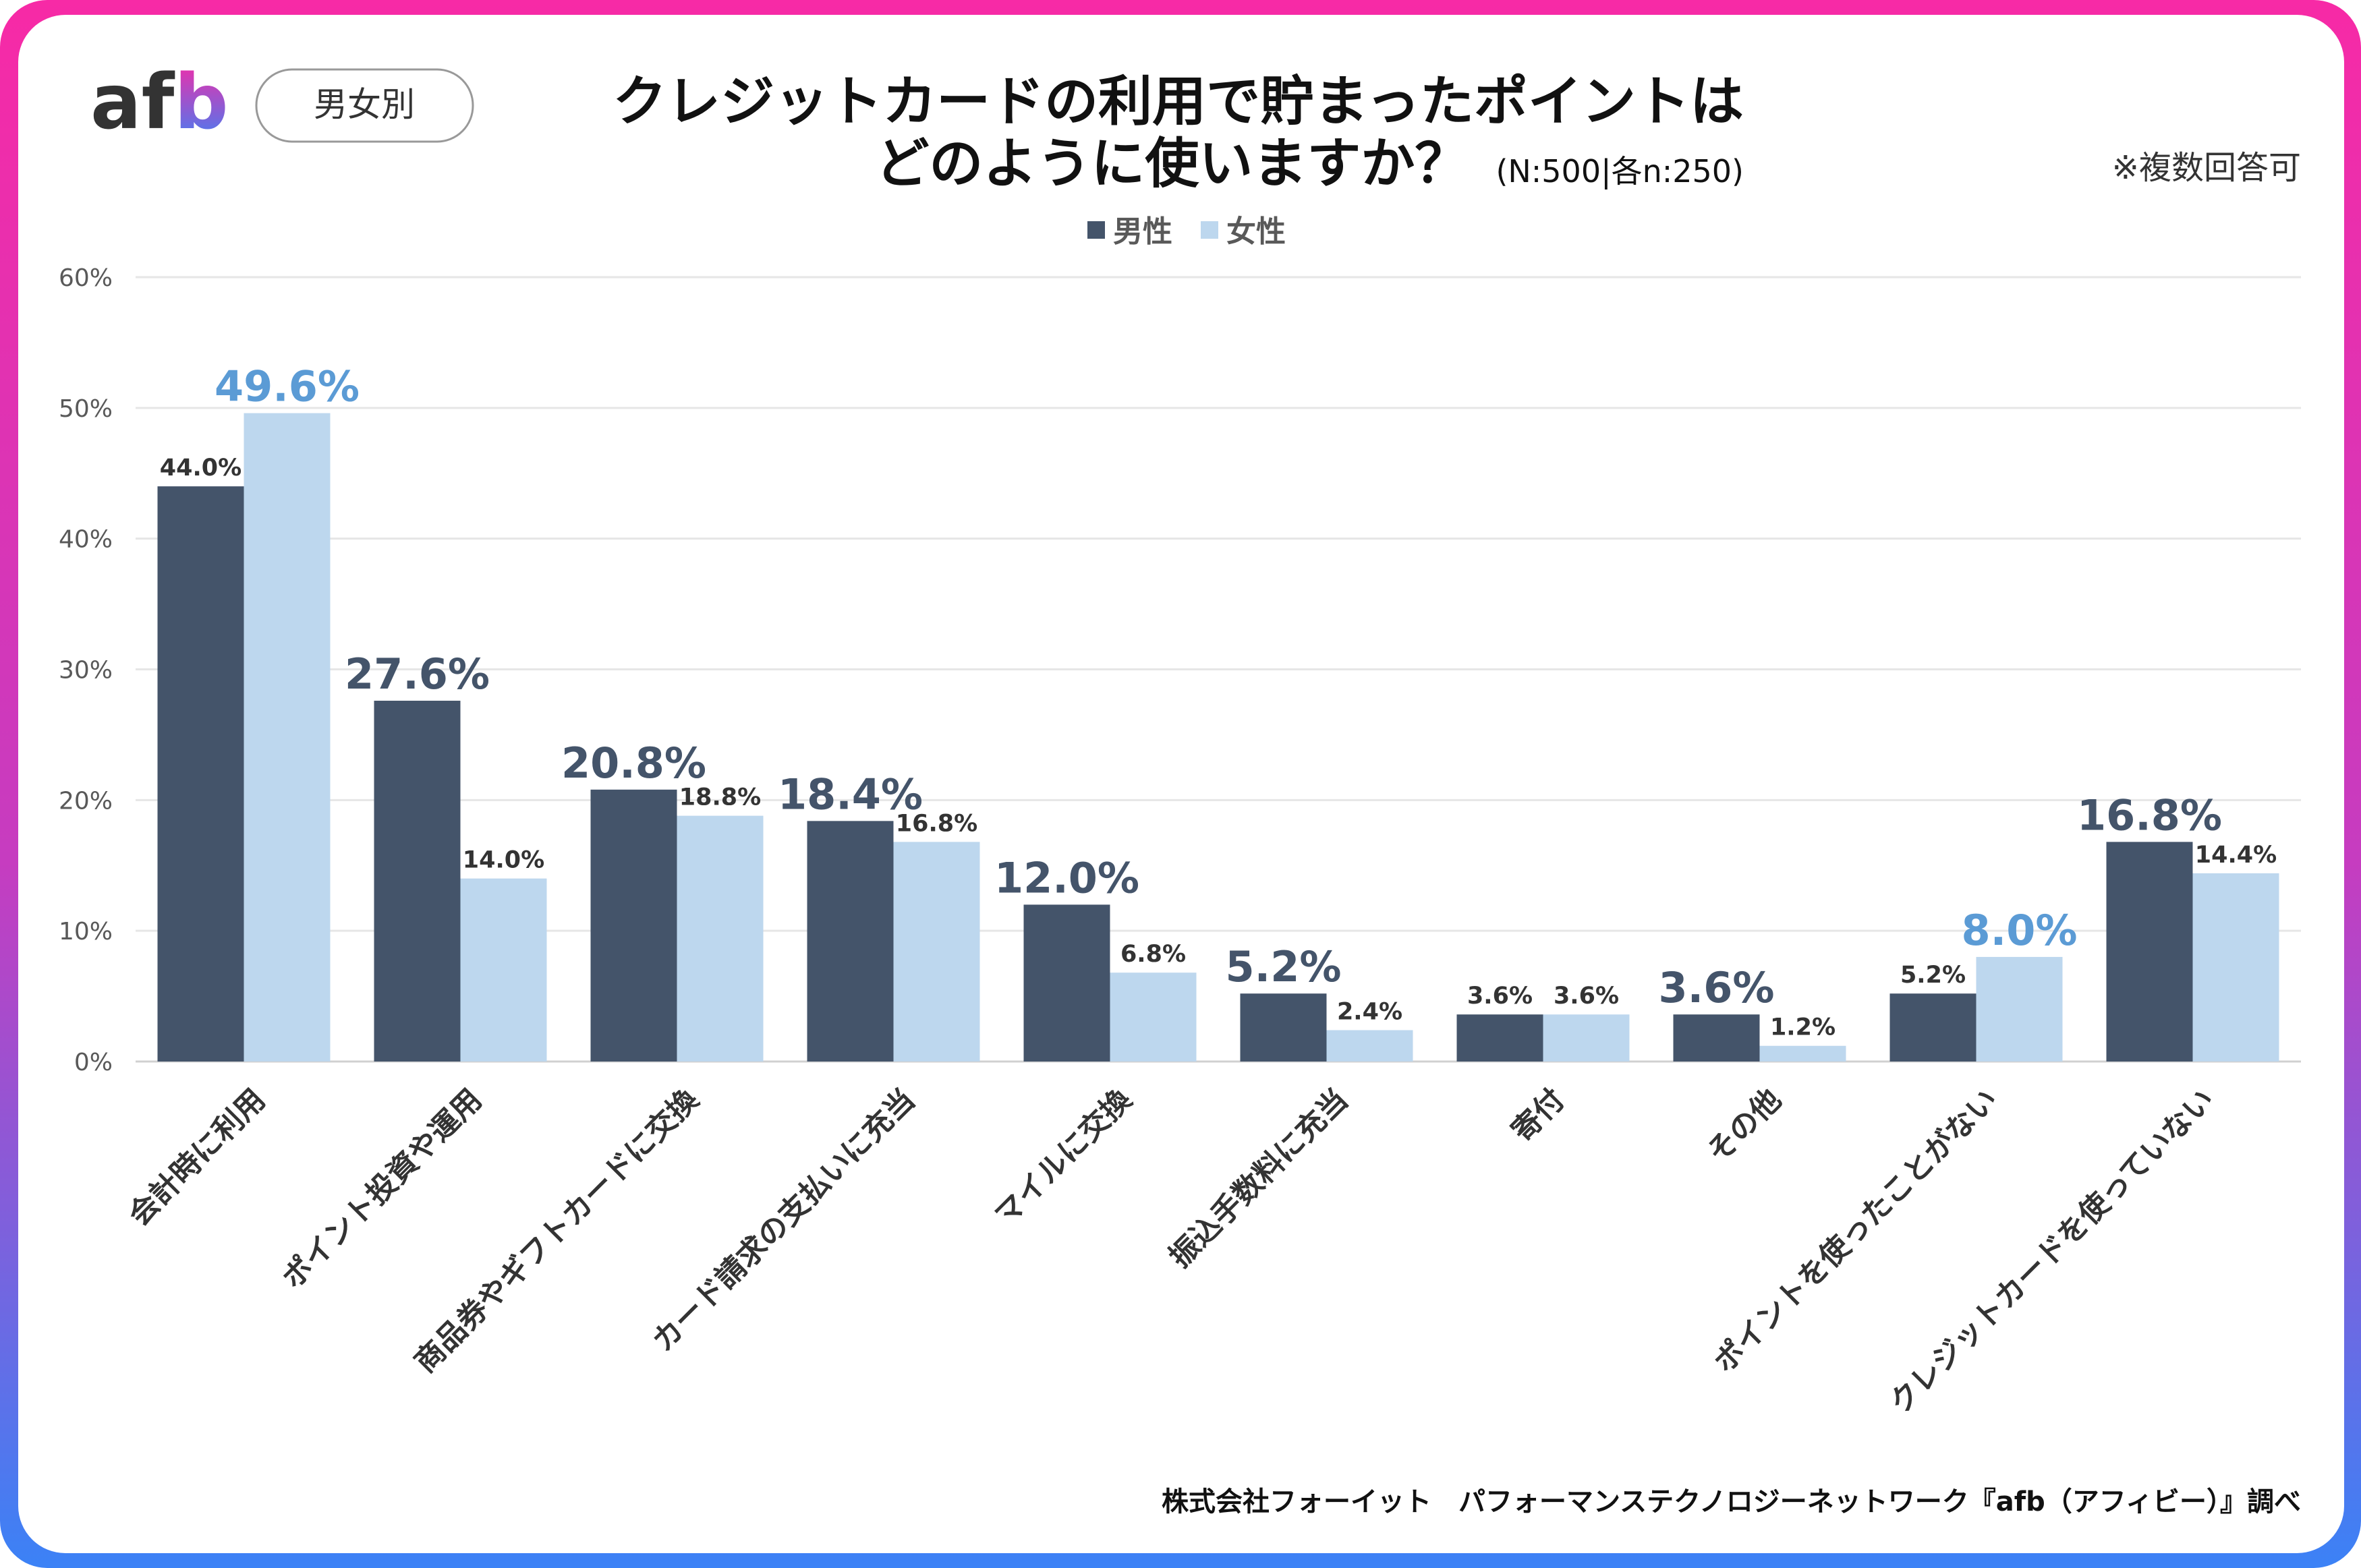  Describe the element at coordinates (1210, 230) in the screenshot. I see `legend-swatch-female` at that location.